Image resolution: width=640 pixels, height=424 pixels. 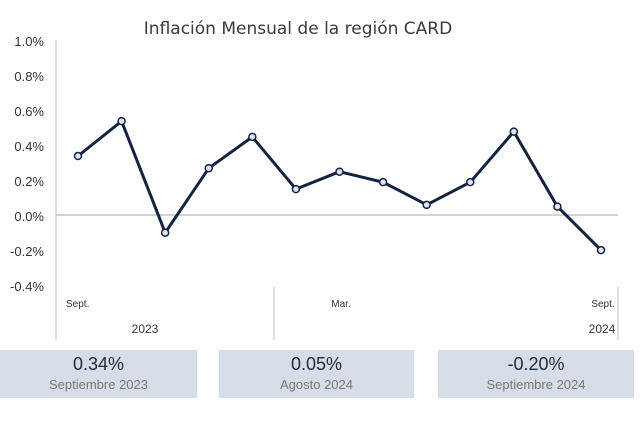 What do you see at coordinates (536, 384) in the screenshot?
I see `summary-card-label: Septiembre 2024` at bounding box center [536, 384].